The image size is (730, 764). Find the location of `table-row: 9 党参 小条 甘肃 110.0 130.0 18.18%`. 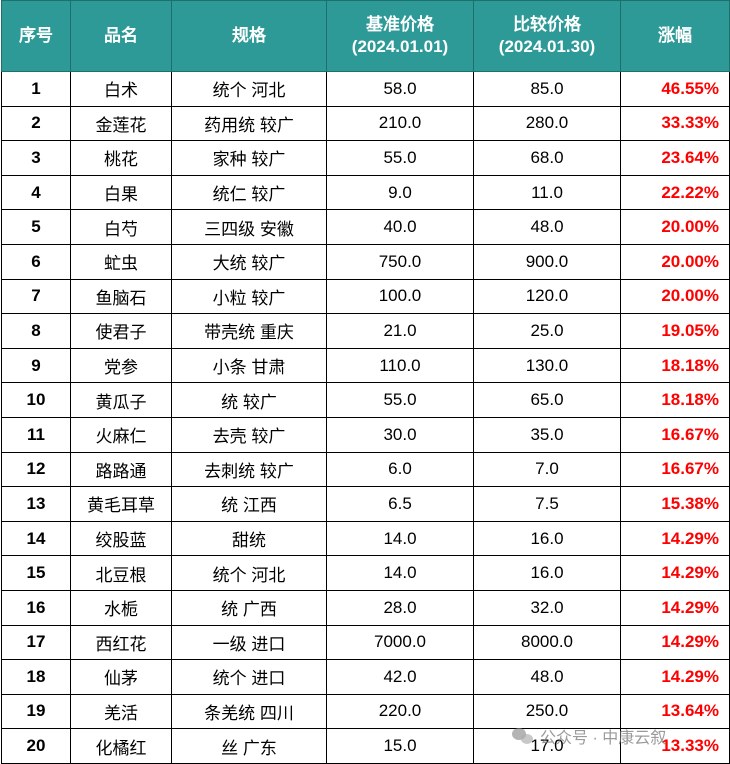

table-row: 9 党参 小条 甘肃 110.0 130.0 18.18% is located at coordinates (365, 365).